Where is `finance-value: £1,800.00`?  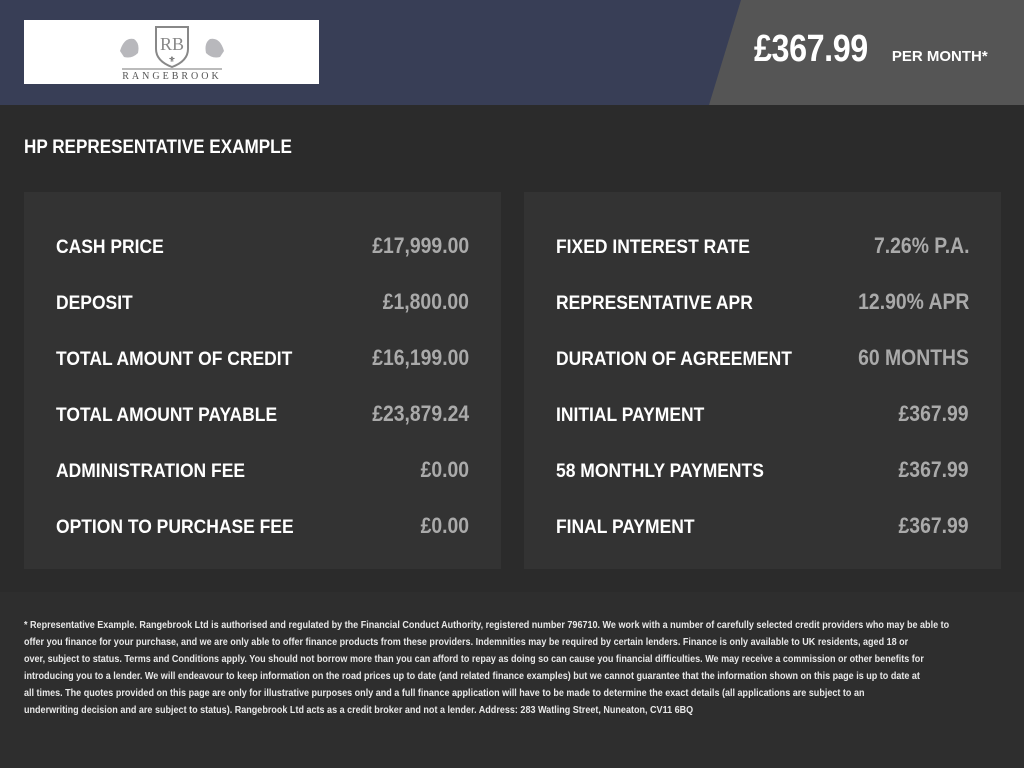 finance-value: £1,800.00 is located at coordinates (425, 301).